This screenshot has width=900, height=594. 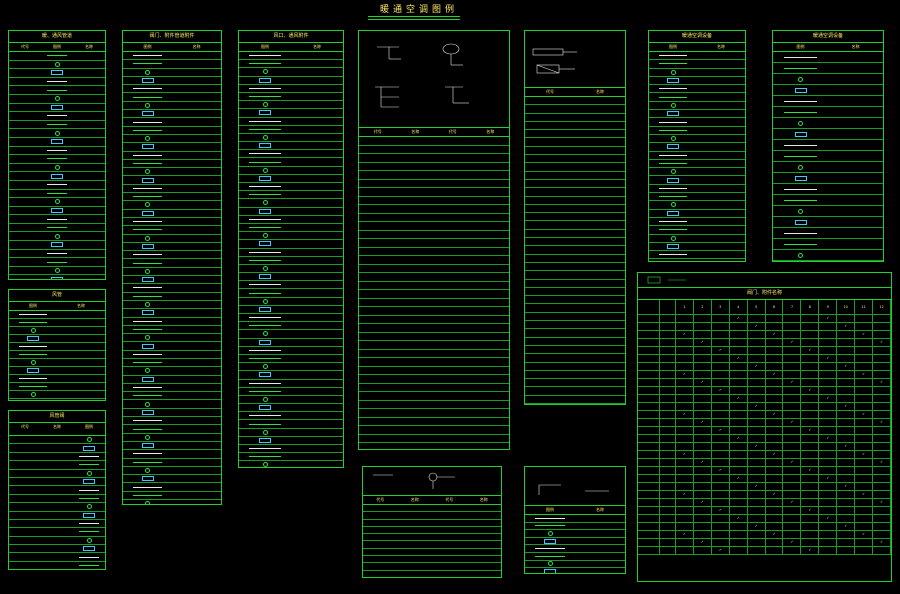 What do you see at coordinates (57, 47) in the screenshot?
I see `panel-header: 代号 图例 名称` at bounding box center [57, 47].